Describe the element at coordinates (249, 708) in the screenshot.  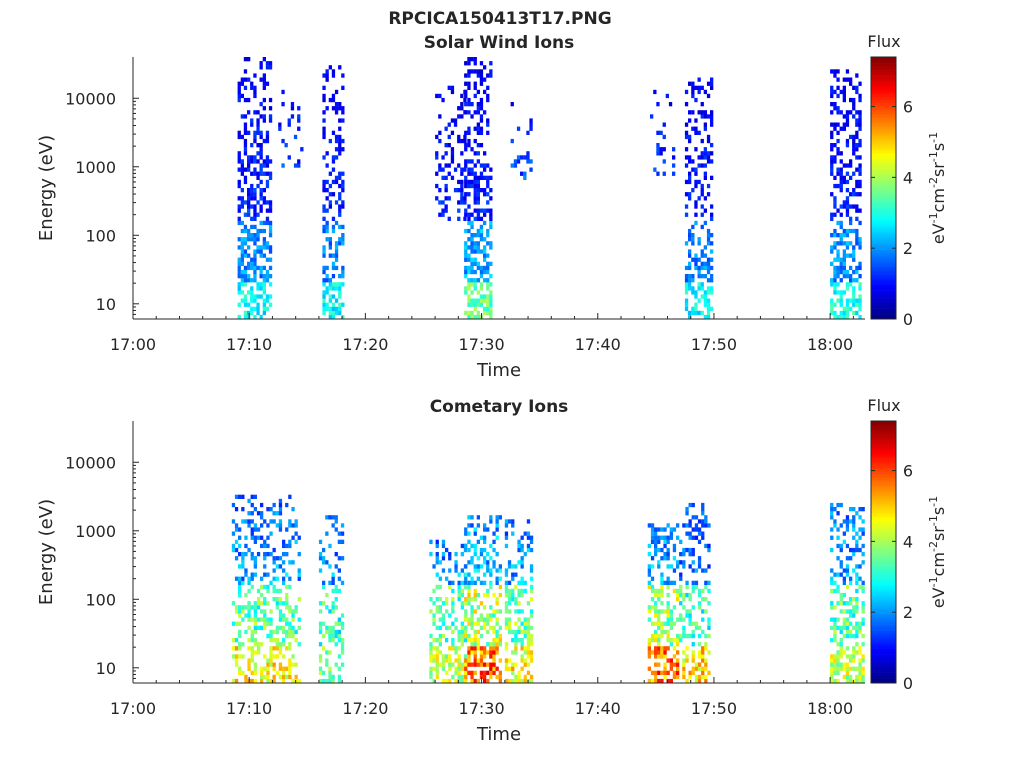
I see `x-tick-label: 17:10` at that location.